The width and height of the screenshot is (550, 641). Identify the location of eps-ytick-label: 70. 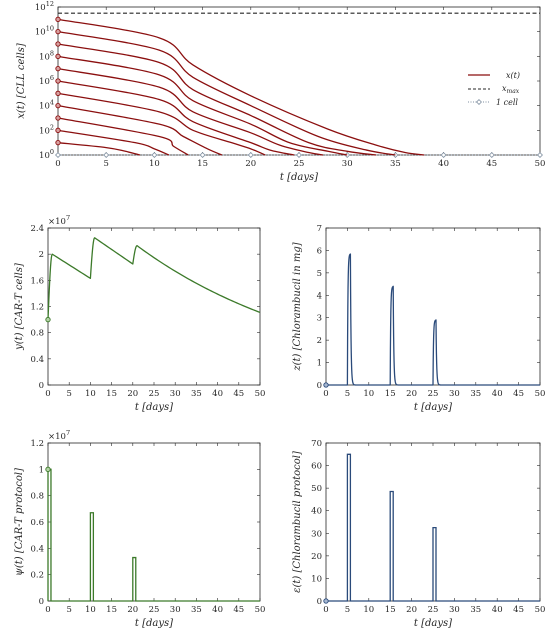
(316, 444).